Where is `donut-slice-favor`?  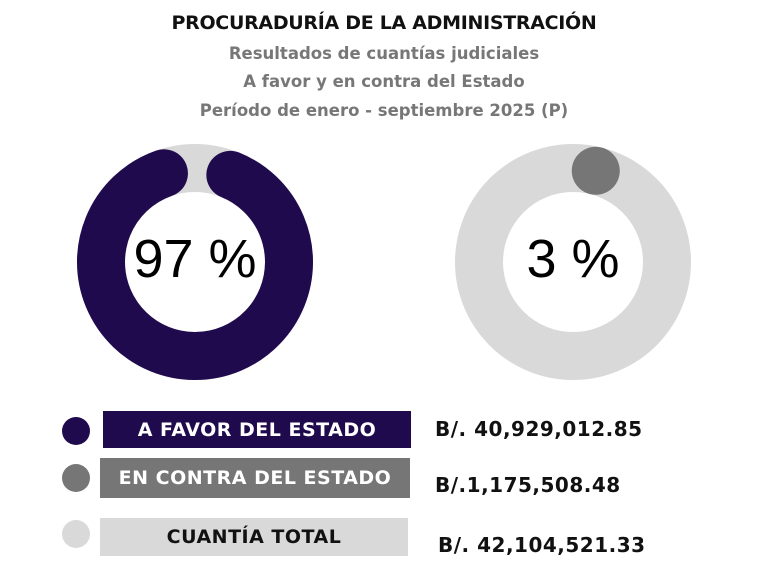 donut-slice-favor is located at coordinates (194, 261).